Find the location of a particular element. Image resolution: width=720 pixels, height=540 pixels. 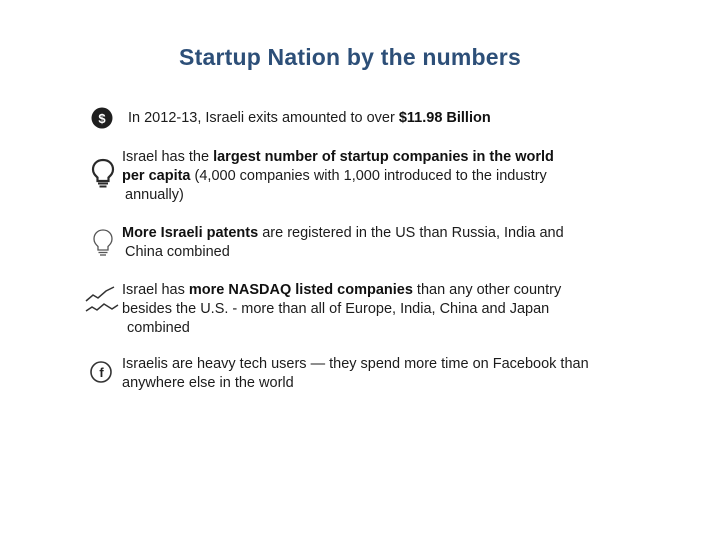

text-run: Israel has the is located at coordinates (168, 157).